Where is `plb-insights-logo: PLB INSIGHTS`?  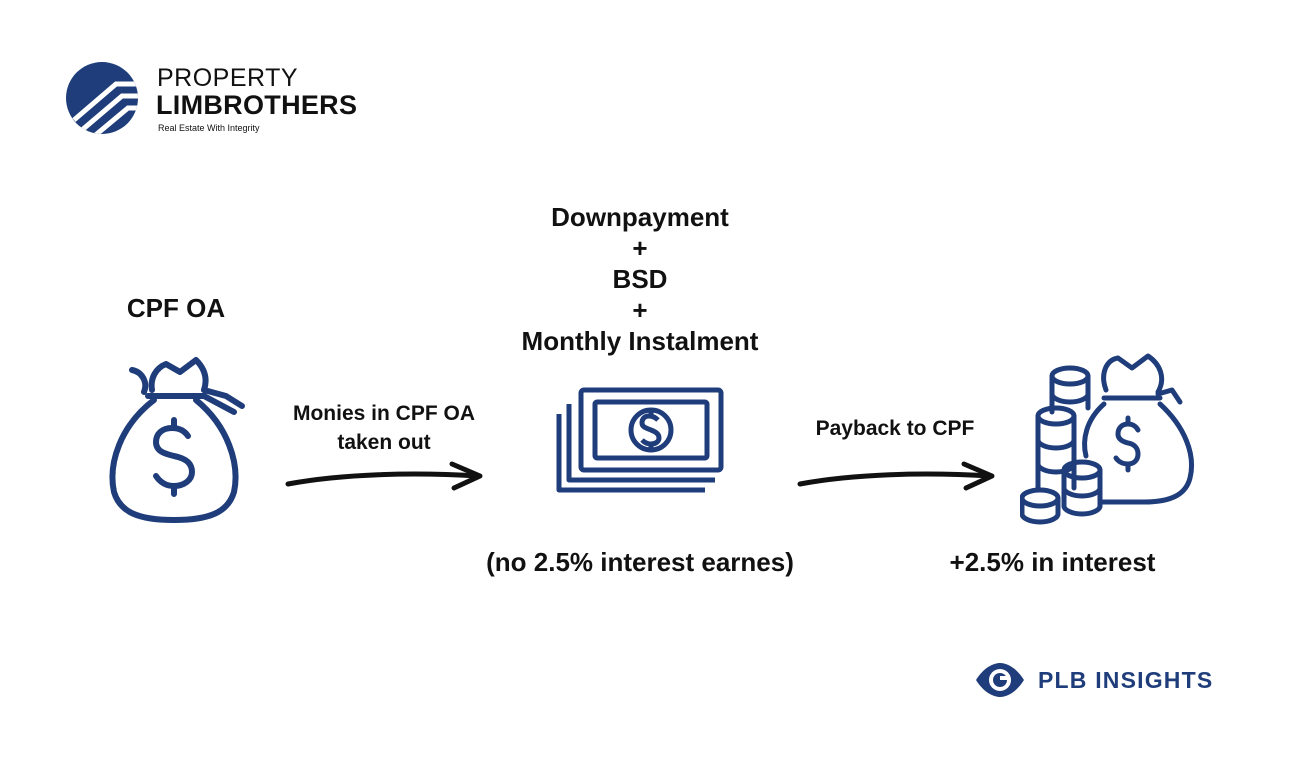
plb-insights-logo: PLB INSIGHTS is located at coordinates (1109, 680).